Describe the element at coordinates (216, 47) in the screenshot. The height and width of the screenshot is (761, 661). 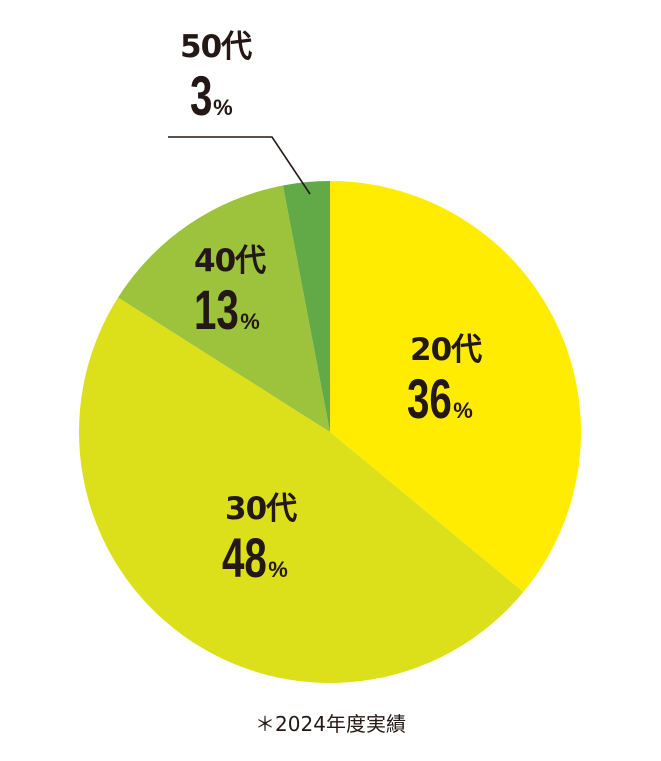
I see `slice-category: 50代` at that location.